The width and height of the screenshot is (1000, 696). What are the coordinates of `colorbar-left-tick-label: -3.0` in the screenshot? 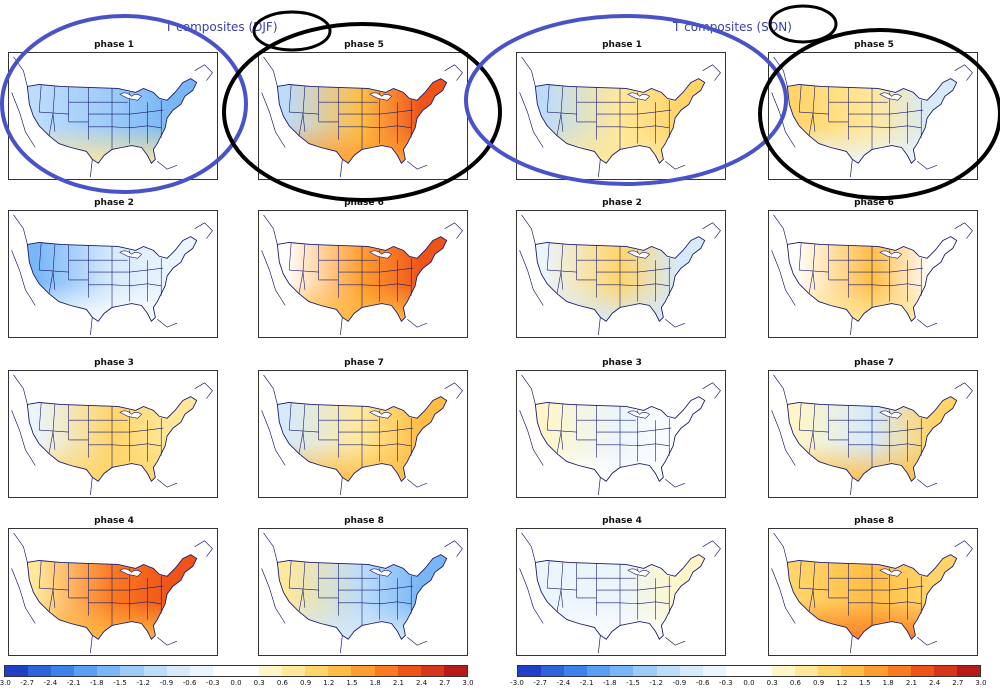 It's located at (5, 683).